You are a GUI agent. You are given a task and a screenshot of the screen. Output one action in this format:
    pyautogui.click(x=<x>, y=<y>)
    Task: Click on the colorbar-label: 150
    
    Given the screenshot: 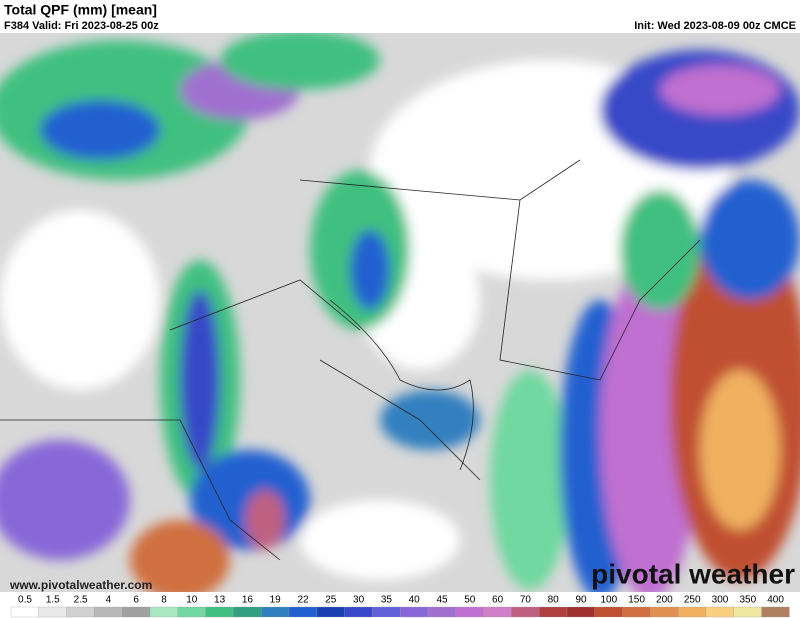 What is the action you would take?
    pyautogui.click(x=636, y=600)
    